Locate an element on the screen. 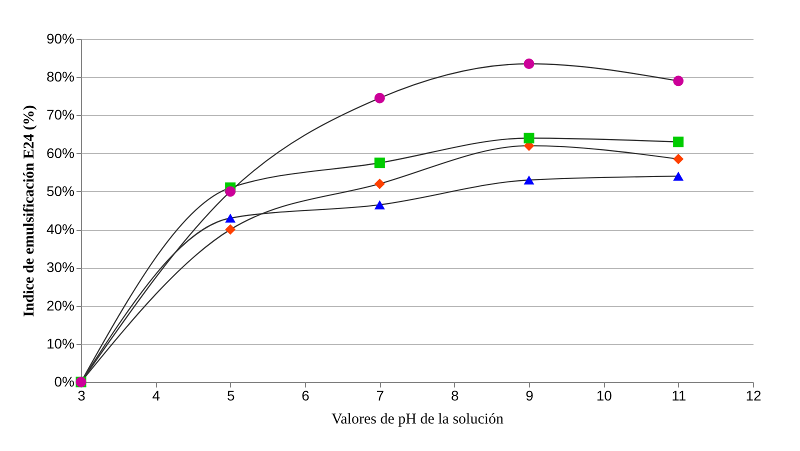 Image resolution: width=800 pixels, height=451 pixels. y-tick-label: 80% is located at coordinates (60, 76).